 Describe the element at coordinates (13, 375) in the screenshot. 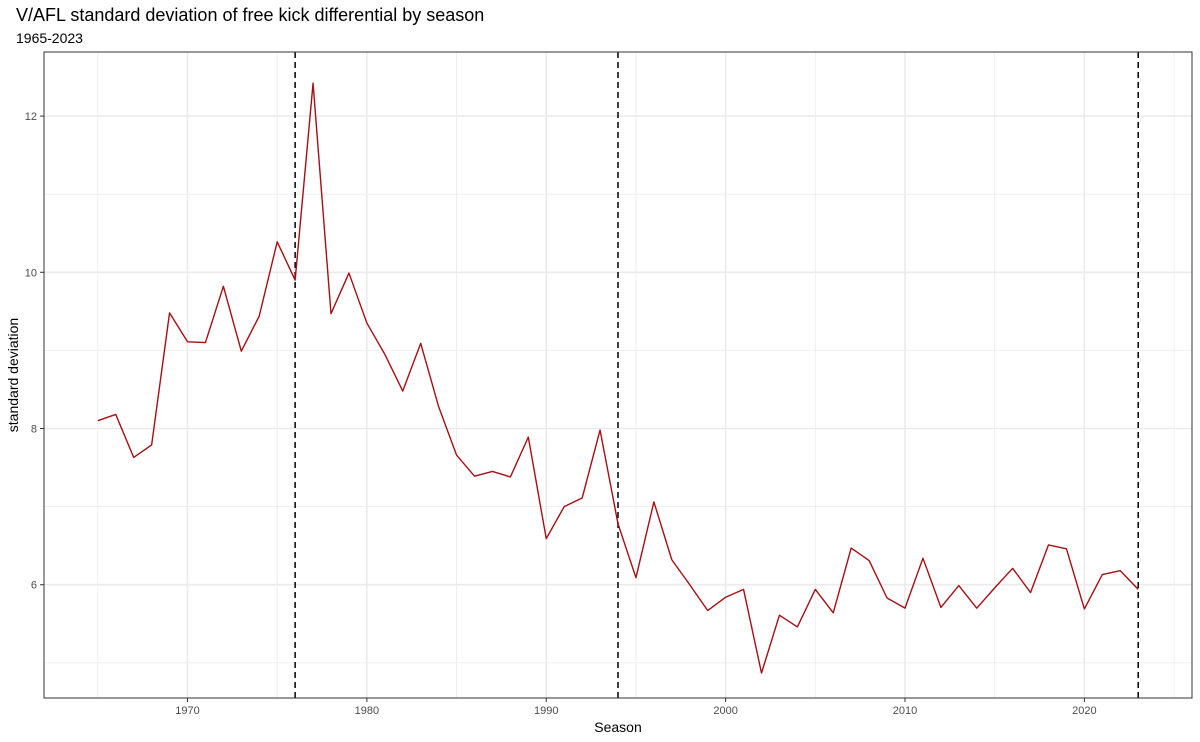

I see `y-axis-title: standard deviation` at that location.